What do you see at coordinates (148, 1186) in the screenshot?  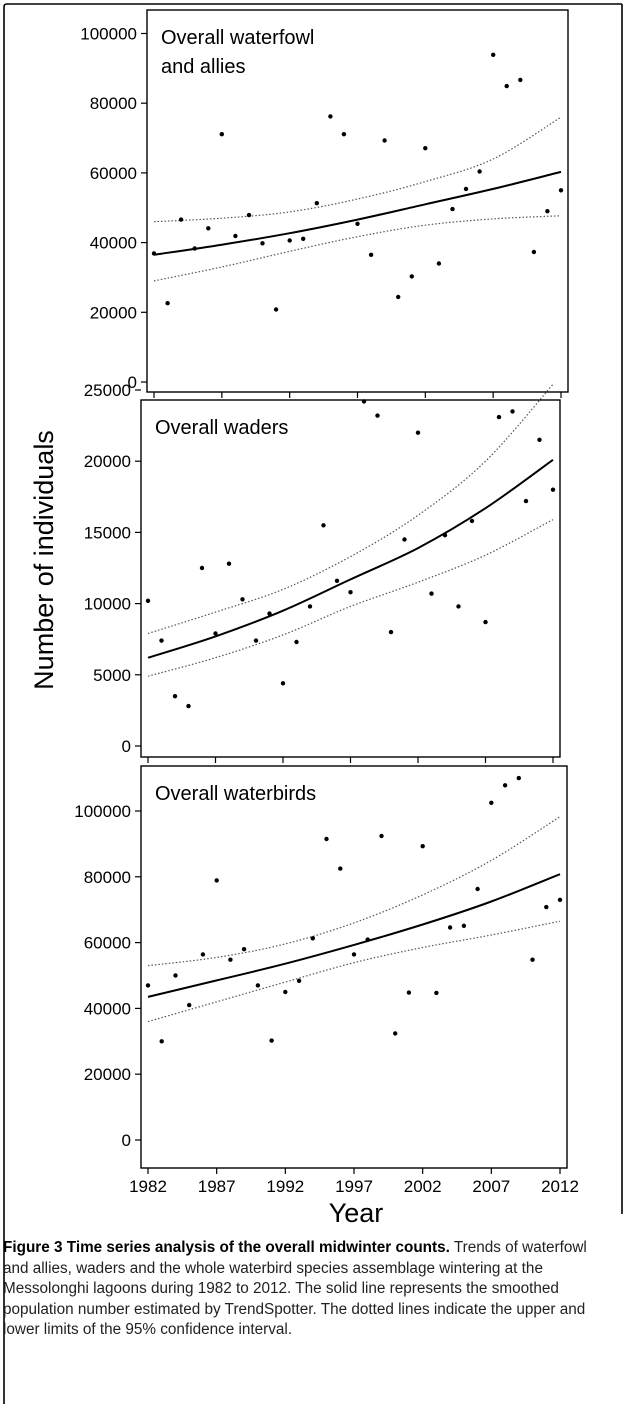 I see `x-tick-label: 1982` at bounding box center [148, 1186].